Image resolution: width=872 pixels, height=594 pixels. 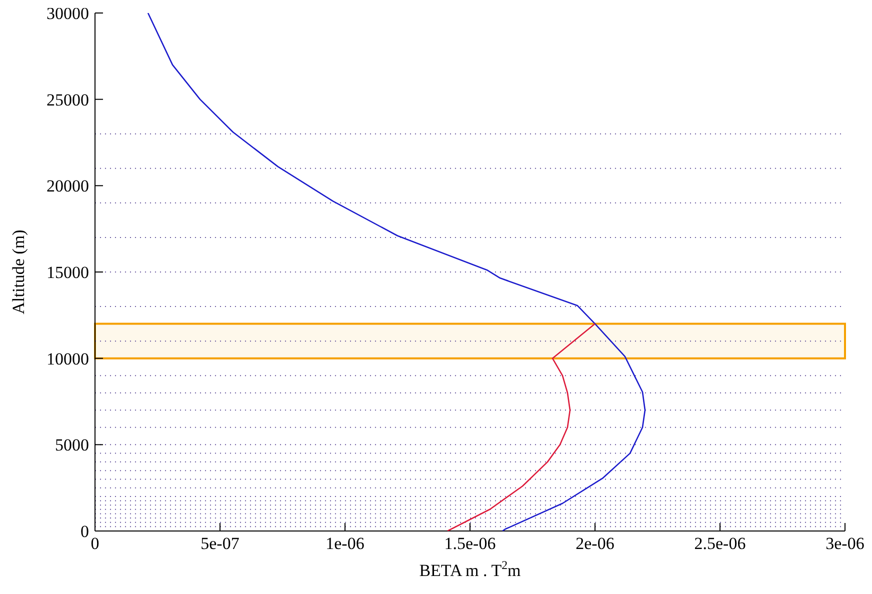 I want to click on y-axis-title: Altitude (m), so click(x=18, y=272).